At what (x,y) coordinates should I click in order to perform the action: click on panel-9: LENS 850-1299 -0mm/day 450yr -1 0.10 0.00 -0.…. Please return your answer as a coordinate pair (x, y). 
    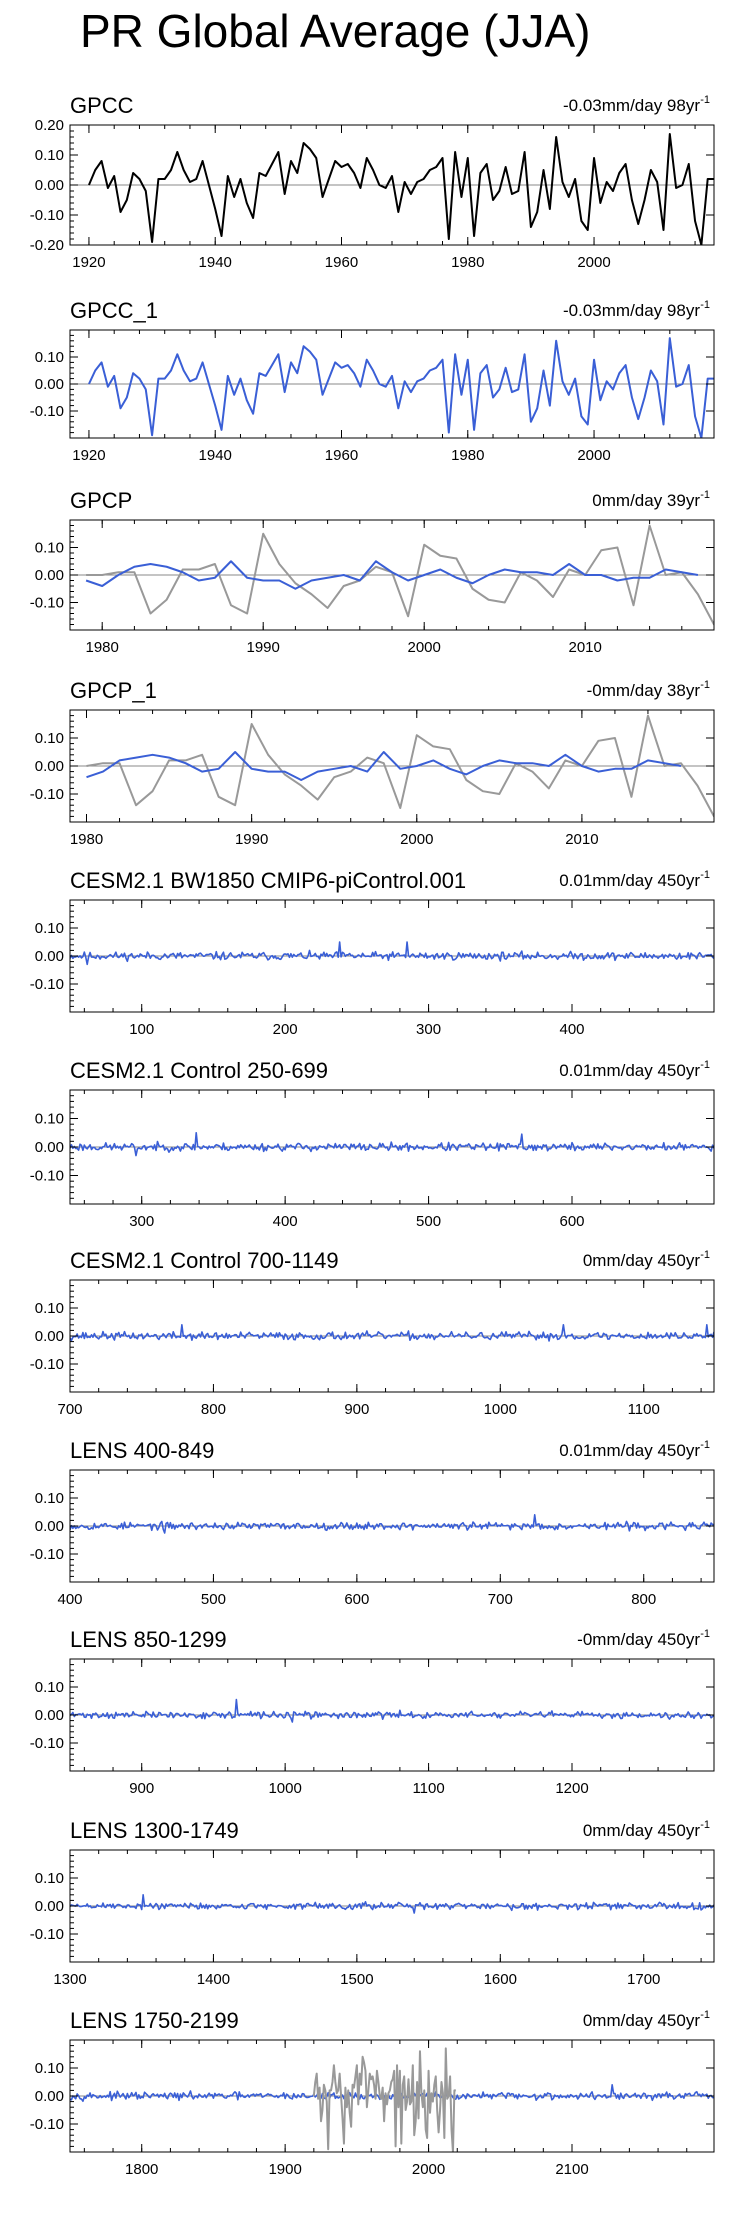
    Looking at the image, I should click on (372, 1712).